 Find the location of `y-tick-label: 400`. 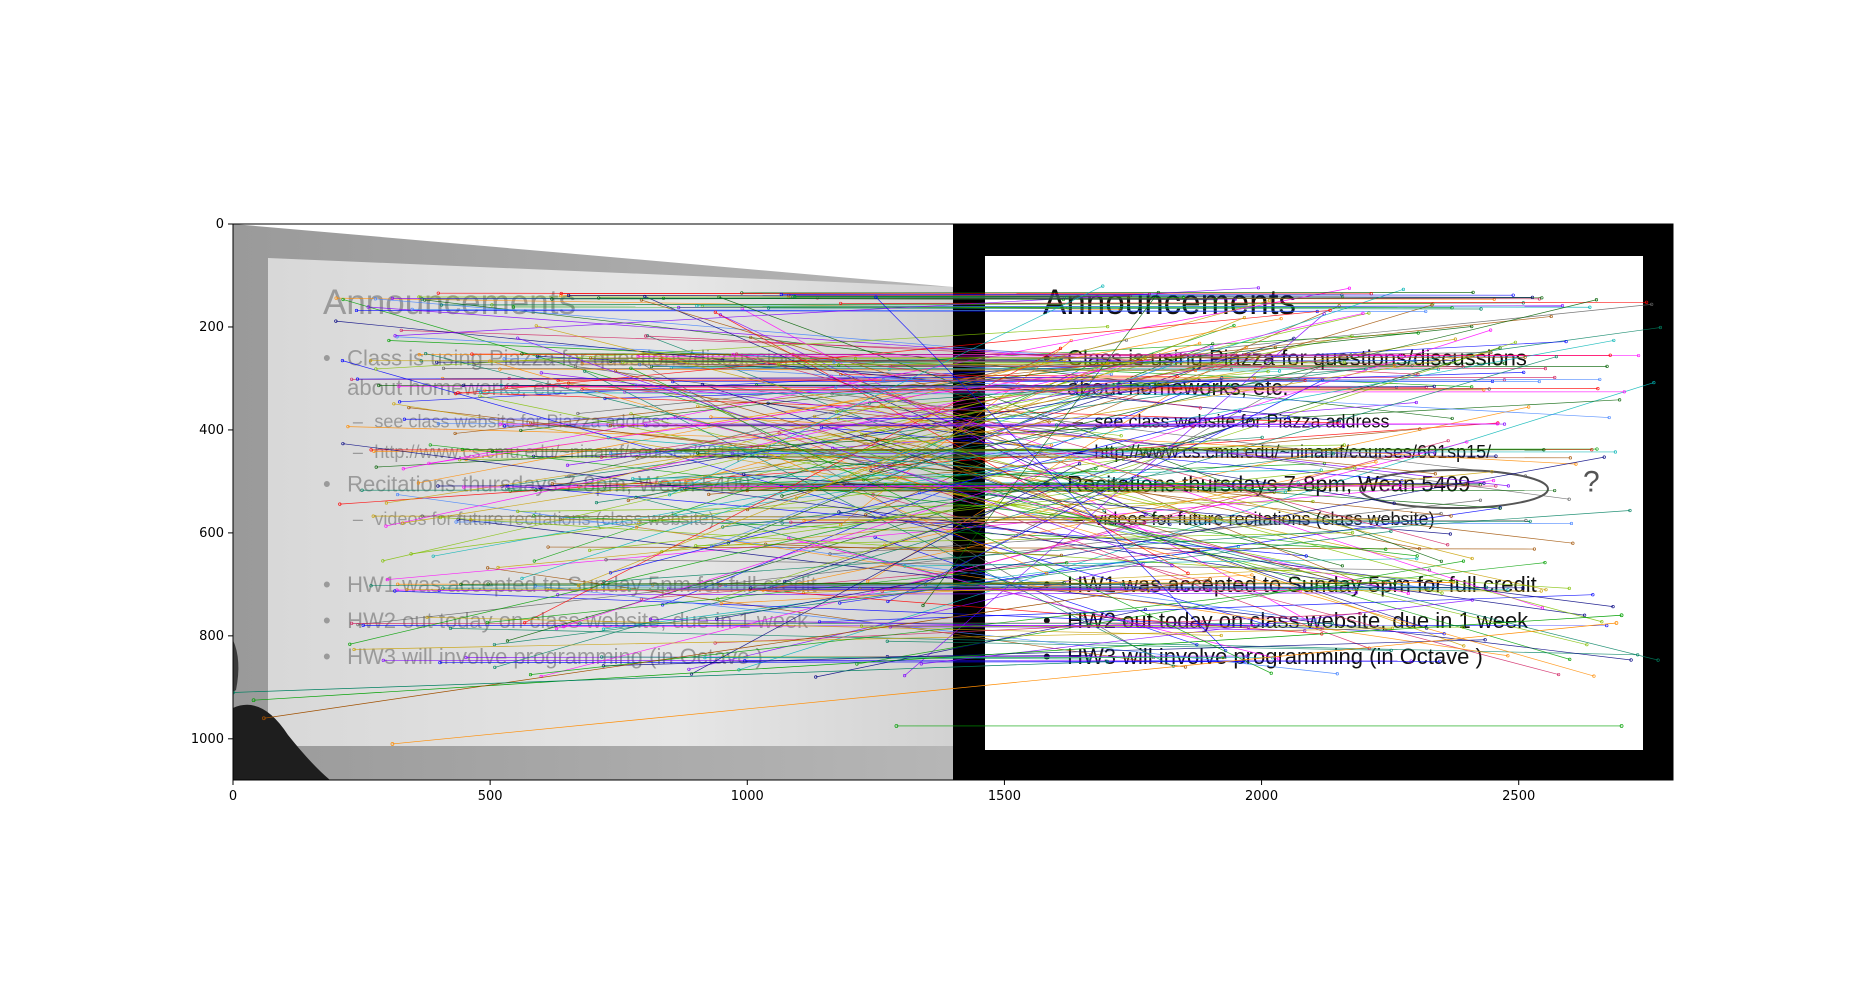

y-tick-label: 400 is located at coordinates (211, 430).